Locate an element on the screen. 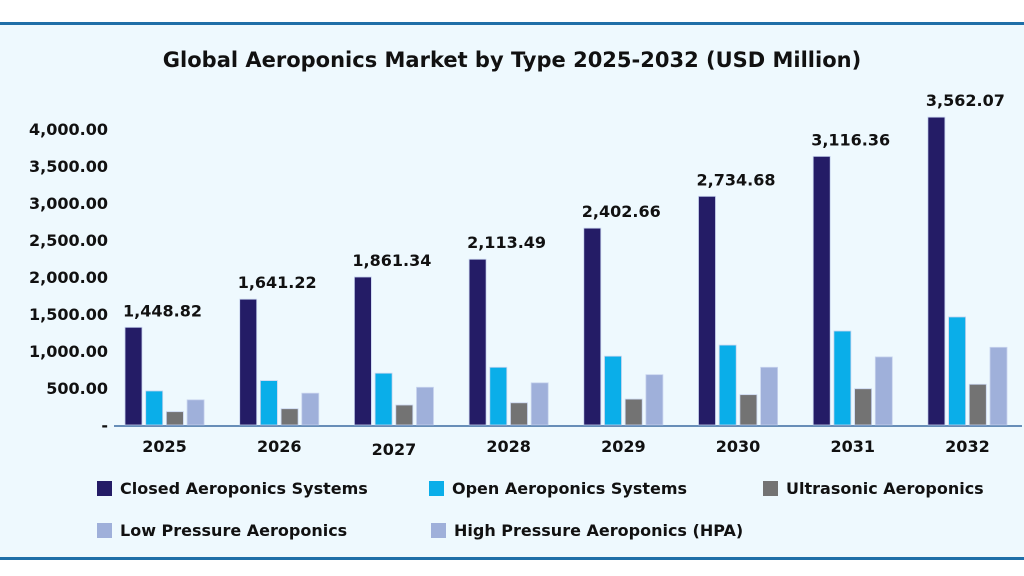 Image resolution: width=1024 pixels, height=576 pixels. bar-closed-aeroponics-systems-2025 is located at coordinates (133, 376).